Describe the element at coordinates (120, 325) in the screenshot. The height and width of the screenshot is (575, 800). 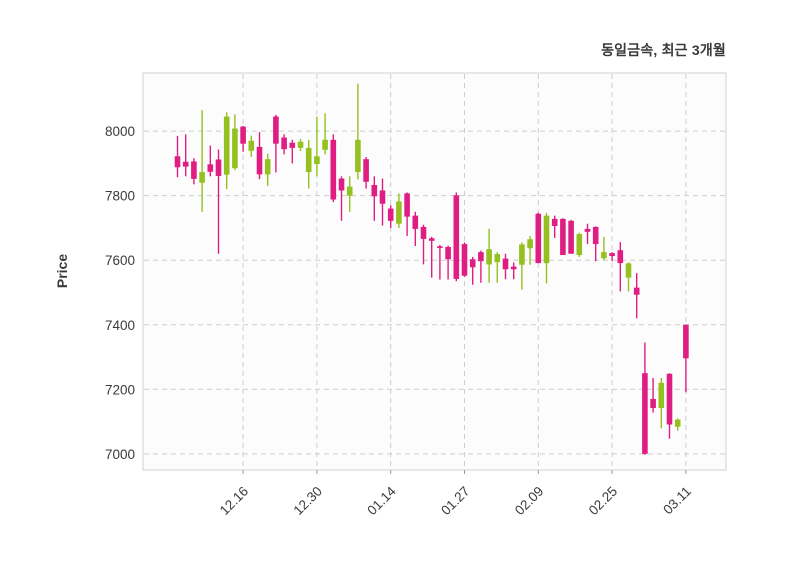
I see `y-tick-label: 7400` at that location.